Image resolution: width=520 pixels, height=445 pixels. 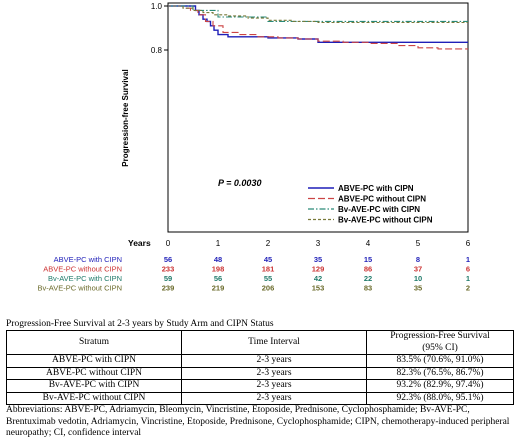 What do you see at coordinates (440, 361) in the screenshot?
I see `pfs-cell: 83.5% (70.6%, 91.0%)` at bounding box center [440, 361].